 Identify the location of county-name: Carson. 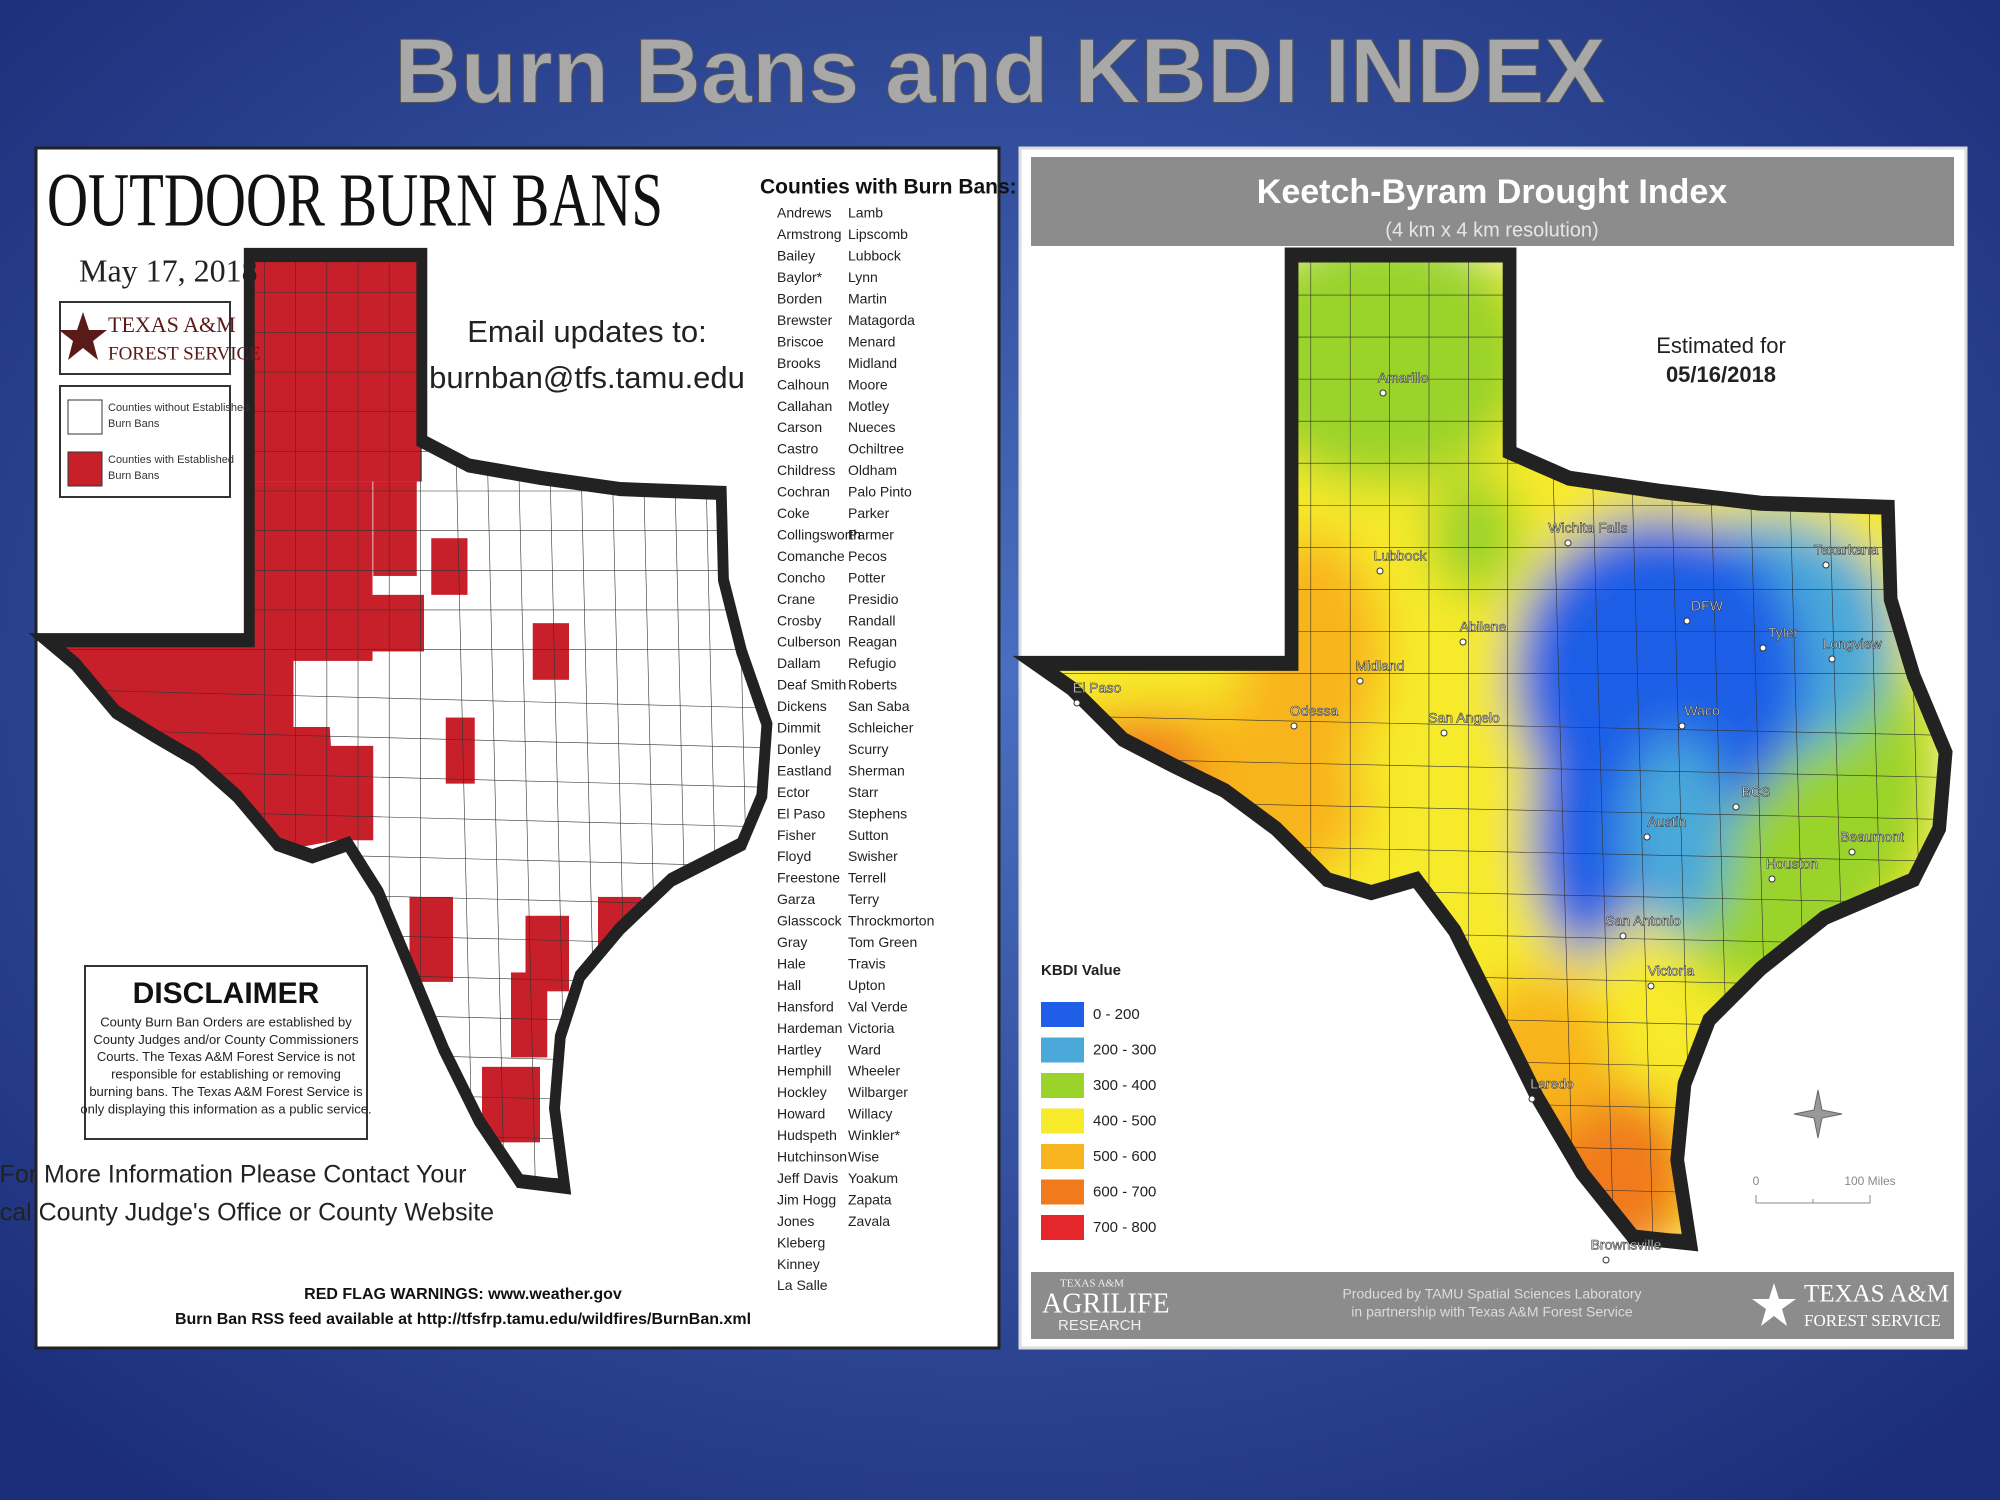
(799, 427).